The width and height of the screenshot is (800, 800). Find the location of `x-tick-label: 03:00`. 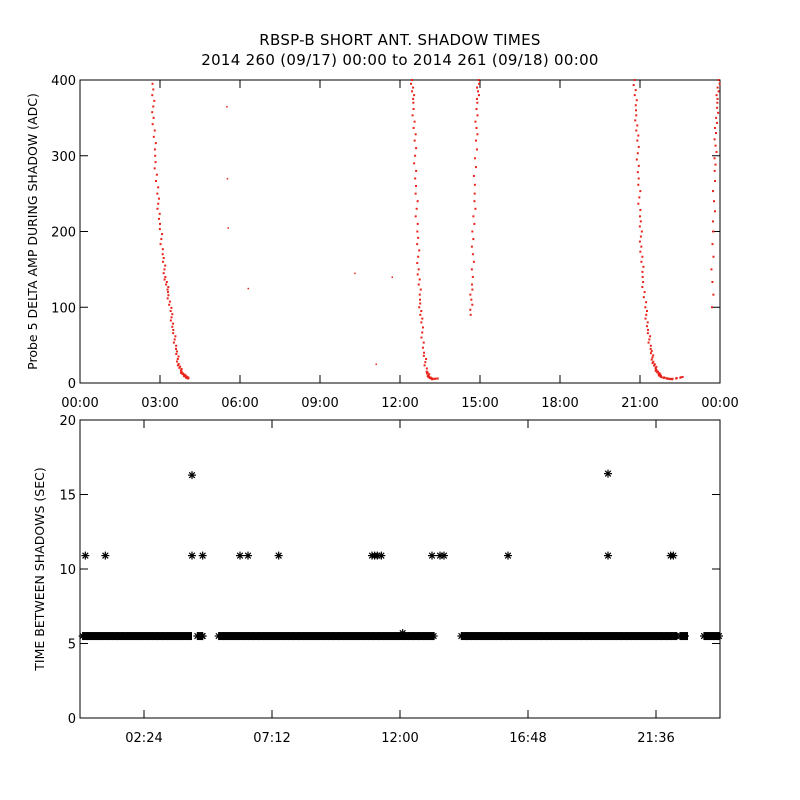

x-tick-label: 03:00 is located at coordinates (159, 403).